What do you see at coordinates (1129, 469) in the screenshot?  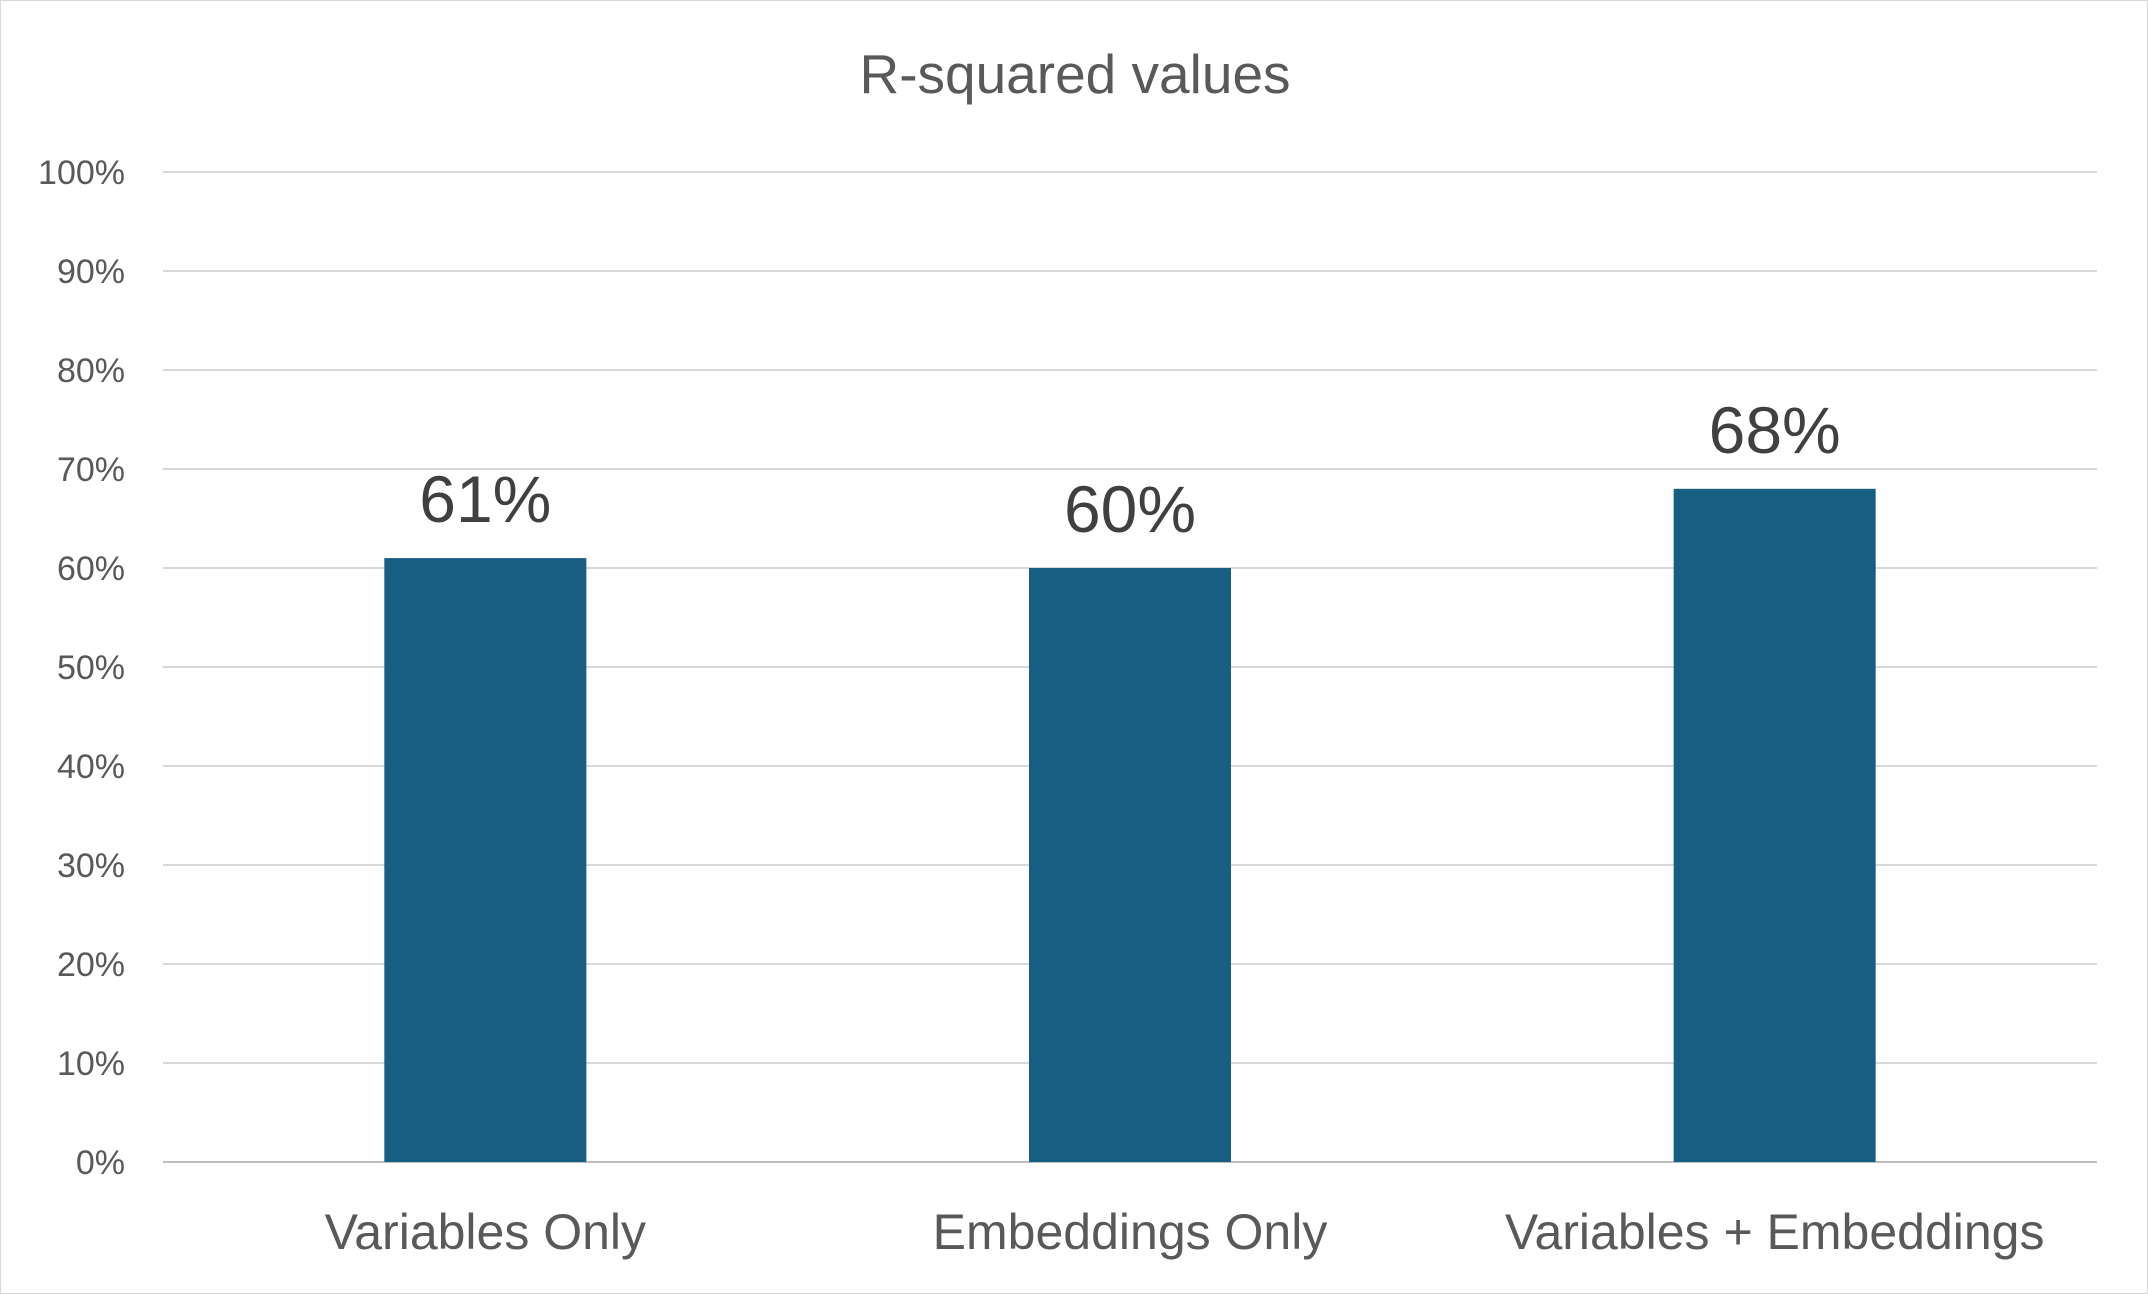 I see `data-labels: 61% 60% 68%` at bounding box center [1129, 469].